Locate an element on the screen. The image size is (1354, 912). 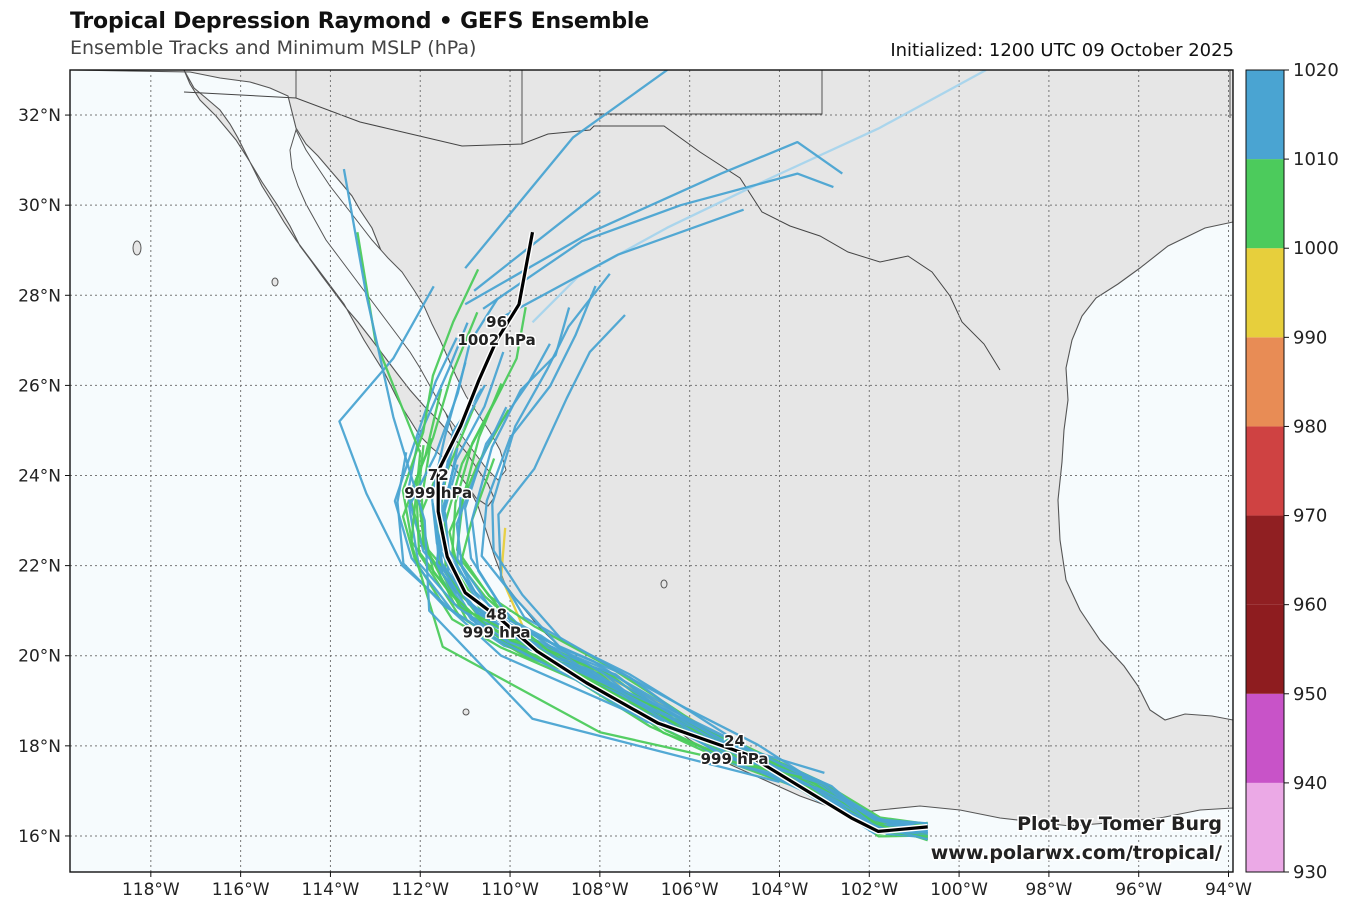
gulf-of-california is located at coordinates (398, 304).